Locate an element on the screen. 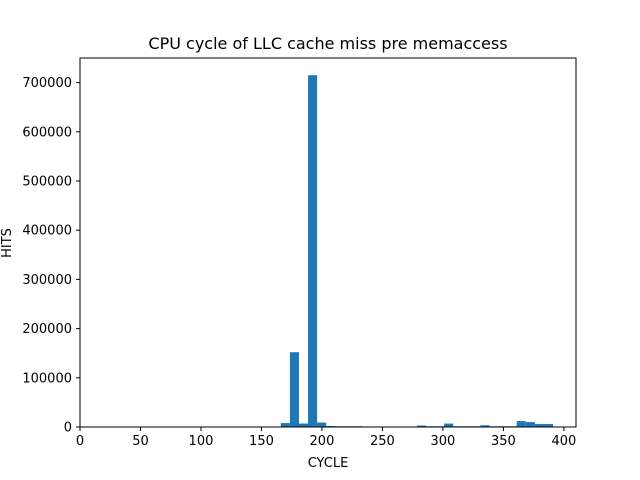 This screenshot has height=480, width=640. y-tick-label-2: 200000 is located at coordinates (47, 329).